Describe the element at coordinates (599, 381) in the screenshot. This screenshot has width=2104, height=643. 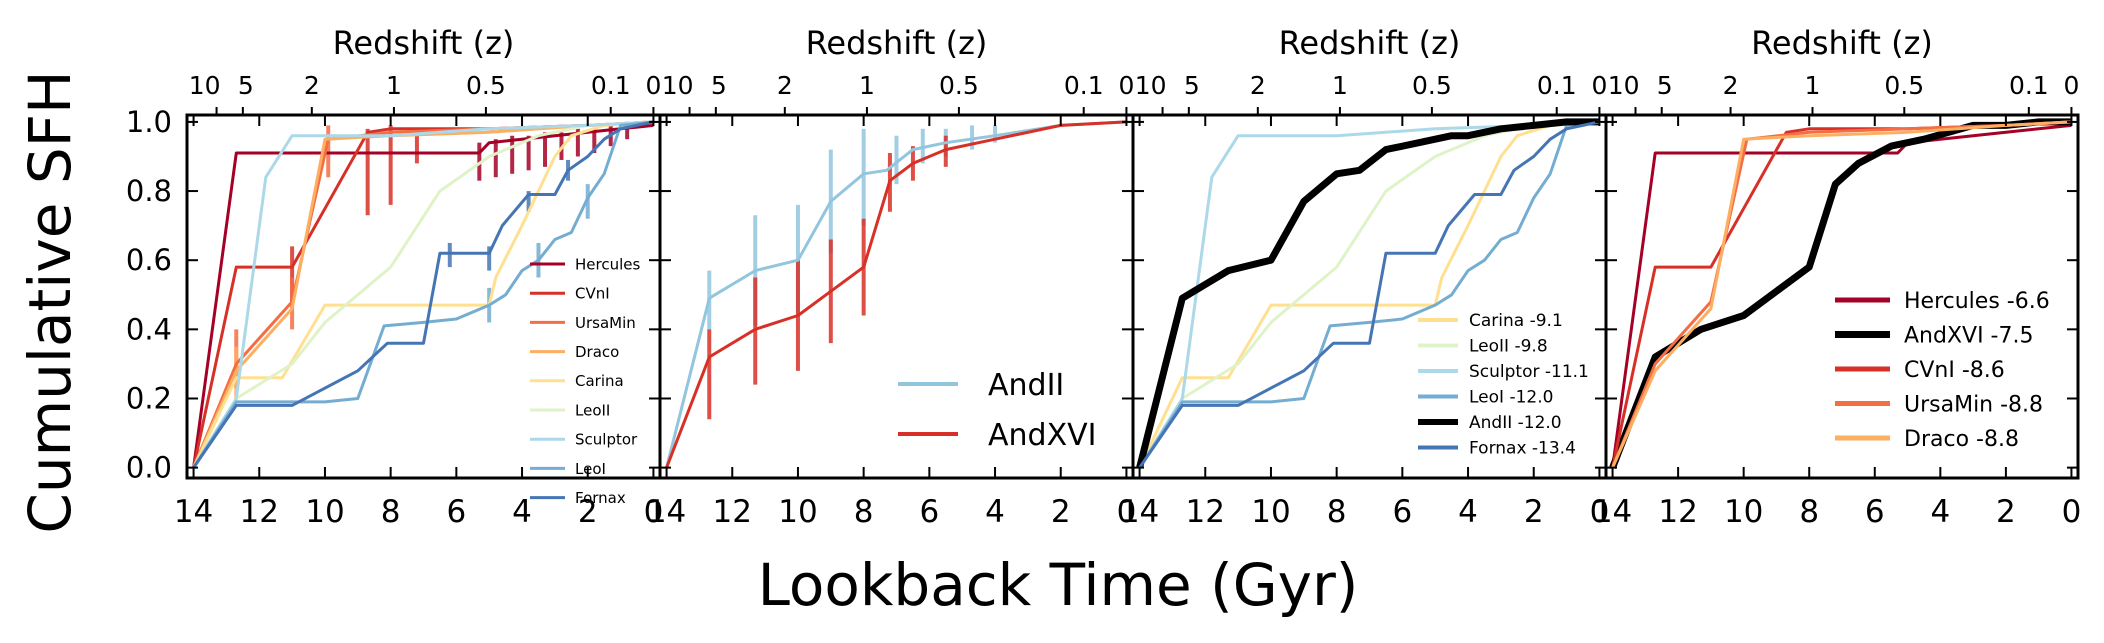
I see `legend-label: Carina` at that location.